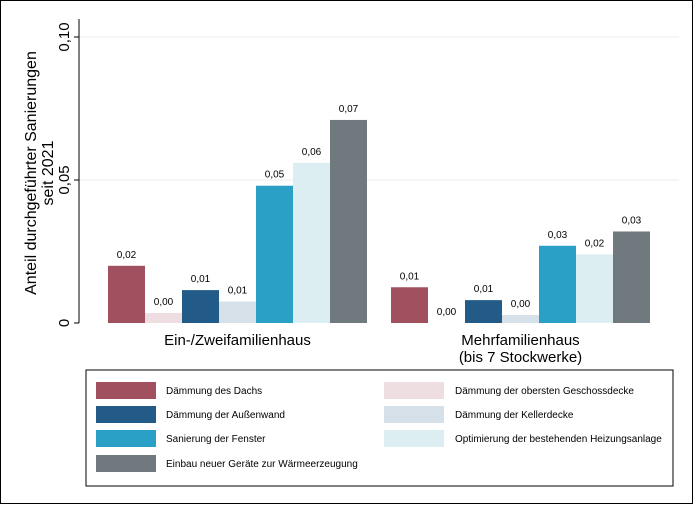 The image size is (693, 508). Describe the element at coordinates (558, 235) in the screenshot. I see `data-label-series-4-cat-1: 0,03` at that location.